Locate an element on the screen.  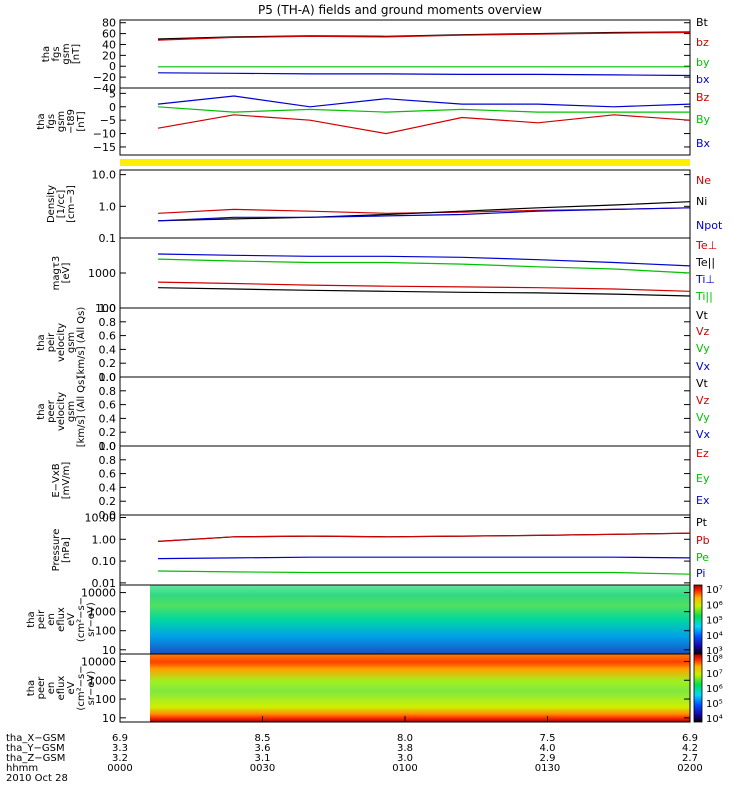
x-tick-label: 3.6 is located at coordinates (263, 748).